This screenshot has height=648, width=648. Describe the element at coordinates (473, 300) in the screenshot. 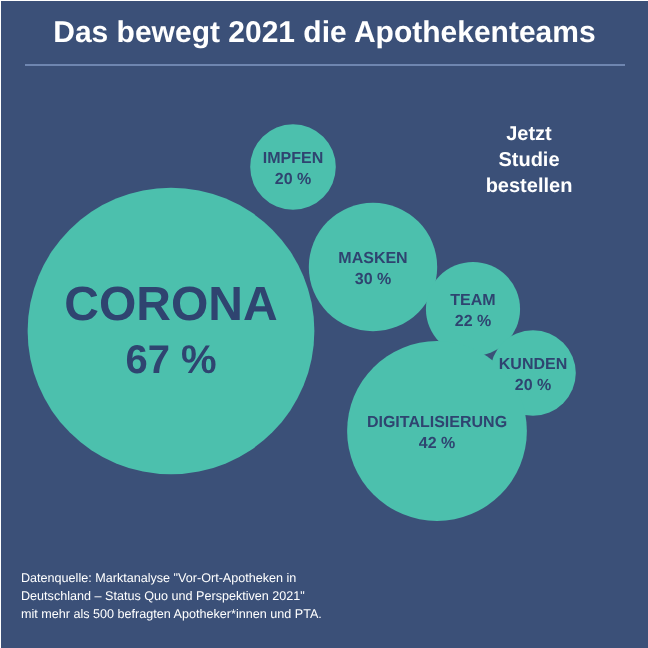

I see `category-label: TEAM` at that location.